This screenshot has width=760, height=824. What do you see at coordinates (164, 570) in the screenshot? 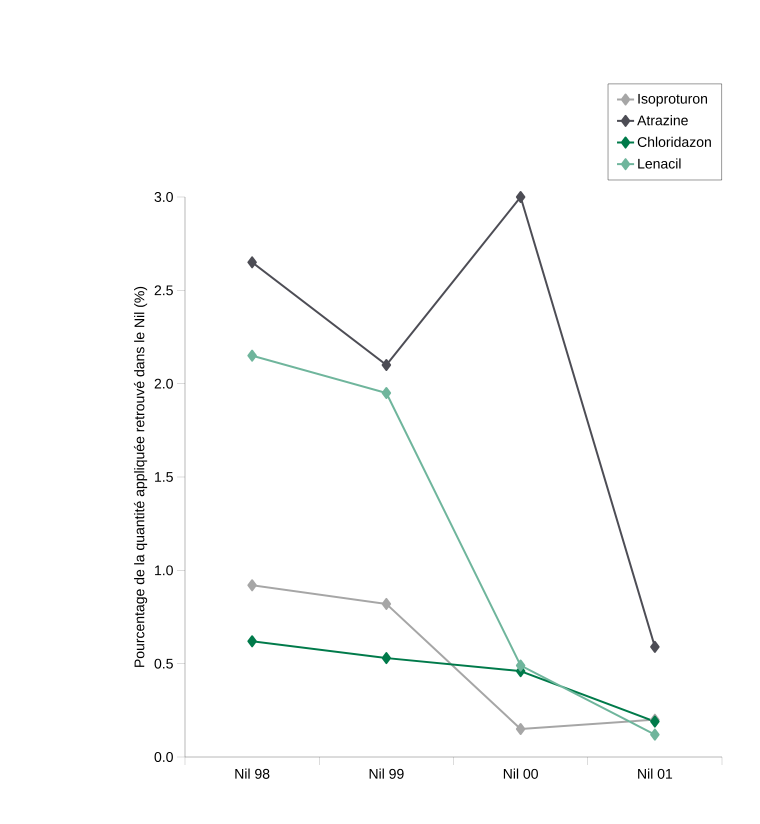
I see `y-tick-label: 1.0` at bounding box center [164, 570].